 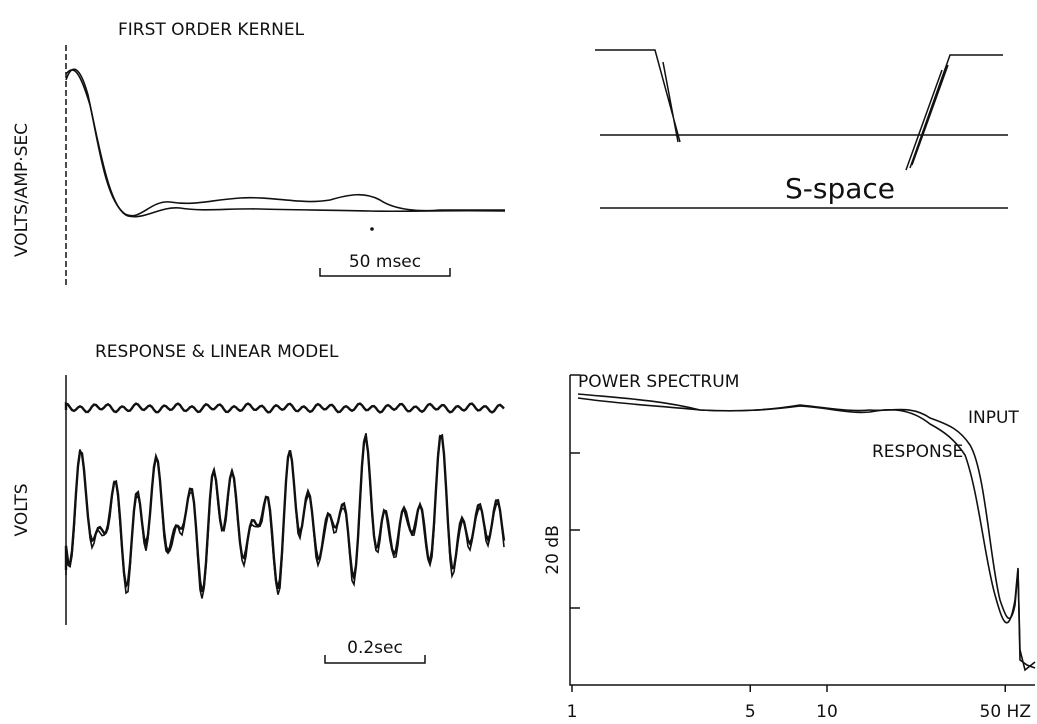 What do you see at coordinates (840, 188) in the screenshot?
I see `diagram-label: S-space` at bounding box center [840, 188].